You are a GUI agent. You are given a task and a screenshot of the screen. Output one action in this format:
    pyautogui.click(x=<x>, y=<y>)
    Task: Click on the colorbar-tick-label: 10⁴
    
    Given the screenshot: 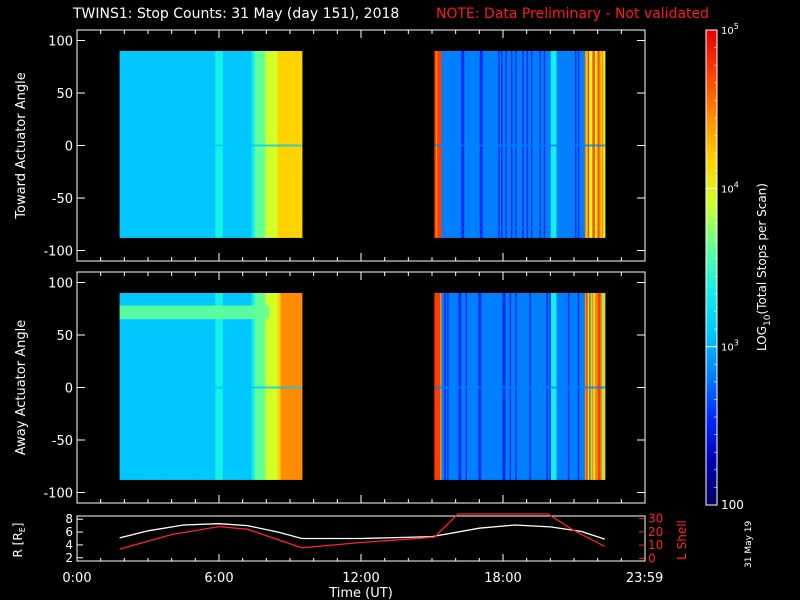 What is the action you would take?
    pyautogui.click(x=730, y=187)
    